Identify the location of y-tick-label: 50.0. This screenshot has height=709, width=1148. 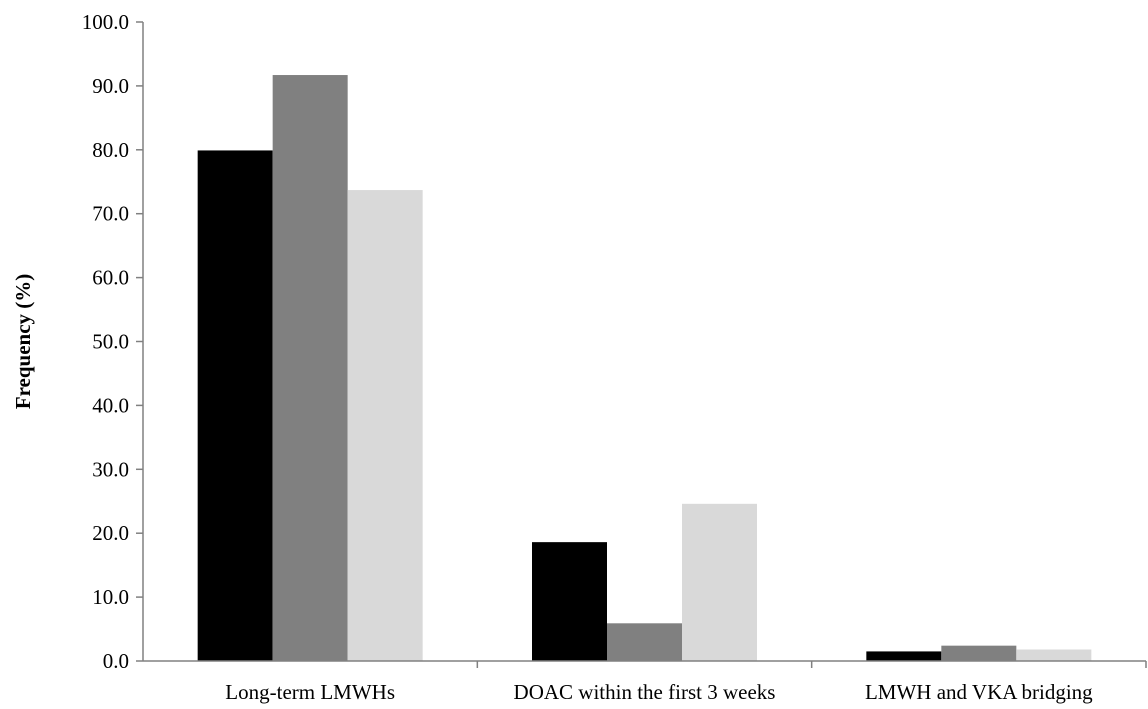
(110, 342).